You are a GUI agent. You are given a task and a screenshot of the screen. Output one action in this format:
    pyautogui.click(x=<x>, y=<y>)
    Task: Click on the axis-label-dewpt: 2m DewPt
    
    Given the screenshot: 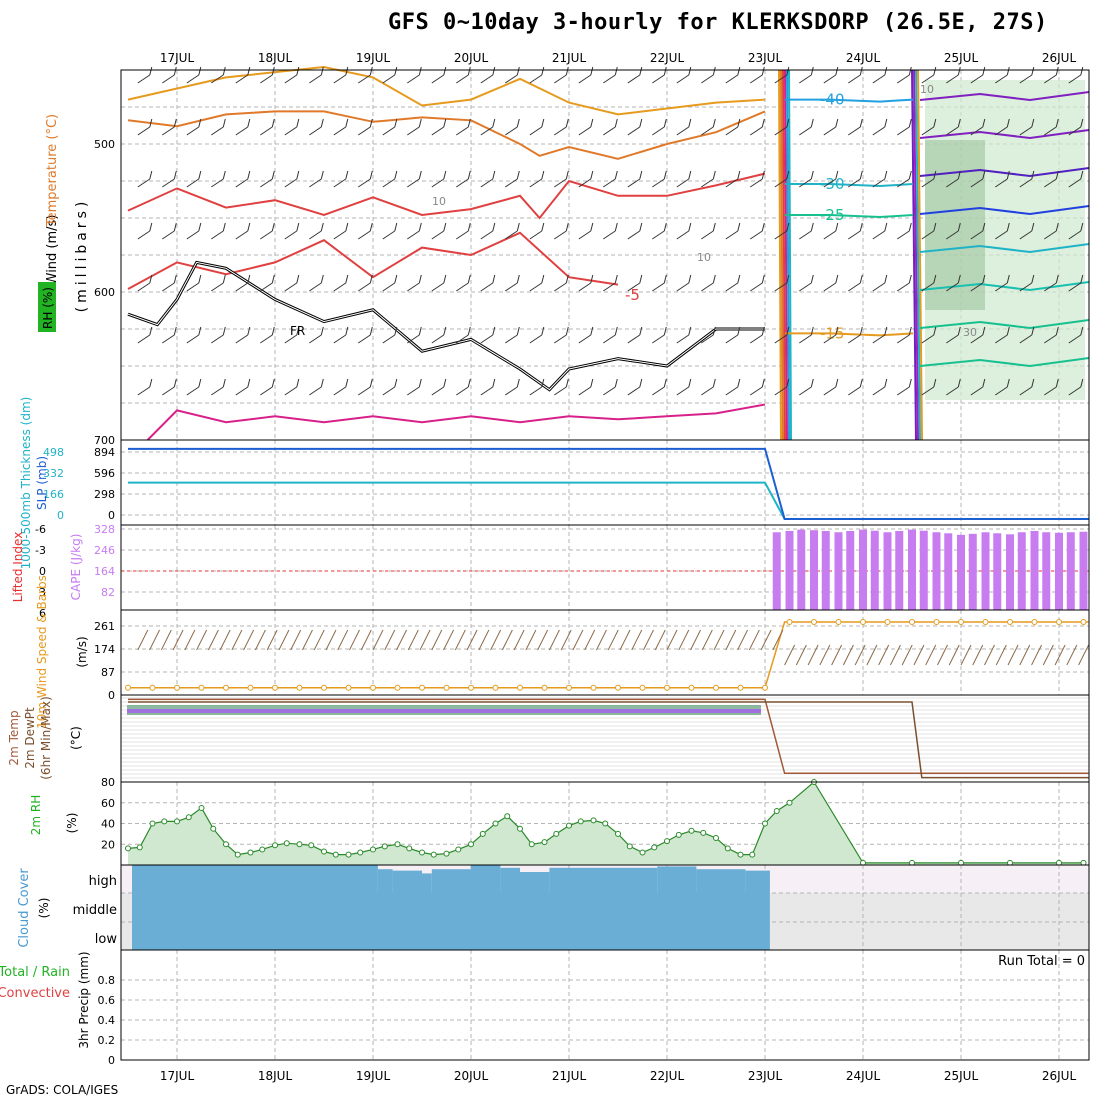 What is the action you would take?
    pyautogui.click(x=30, y=738)
    